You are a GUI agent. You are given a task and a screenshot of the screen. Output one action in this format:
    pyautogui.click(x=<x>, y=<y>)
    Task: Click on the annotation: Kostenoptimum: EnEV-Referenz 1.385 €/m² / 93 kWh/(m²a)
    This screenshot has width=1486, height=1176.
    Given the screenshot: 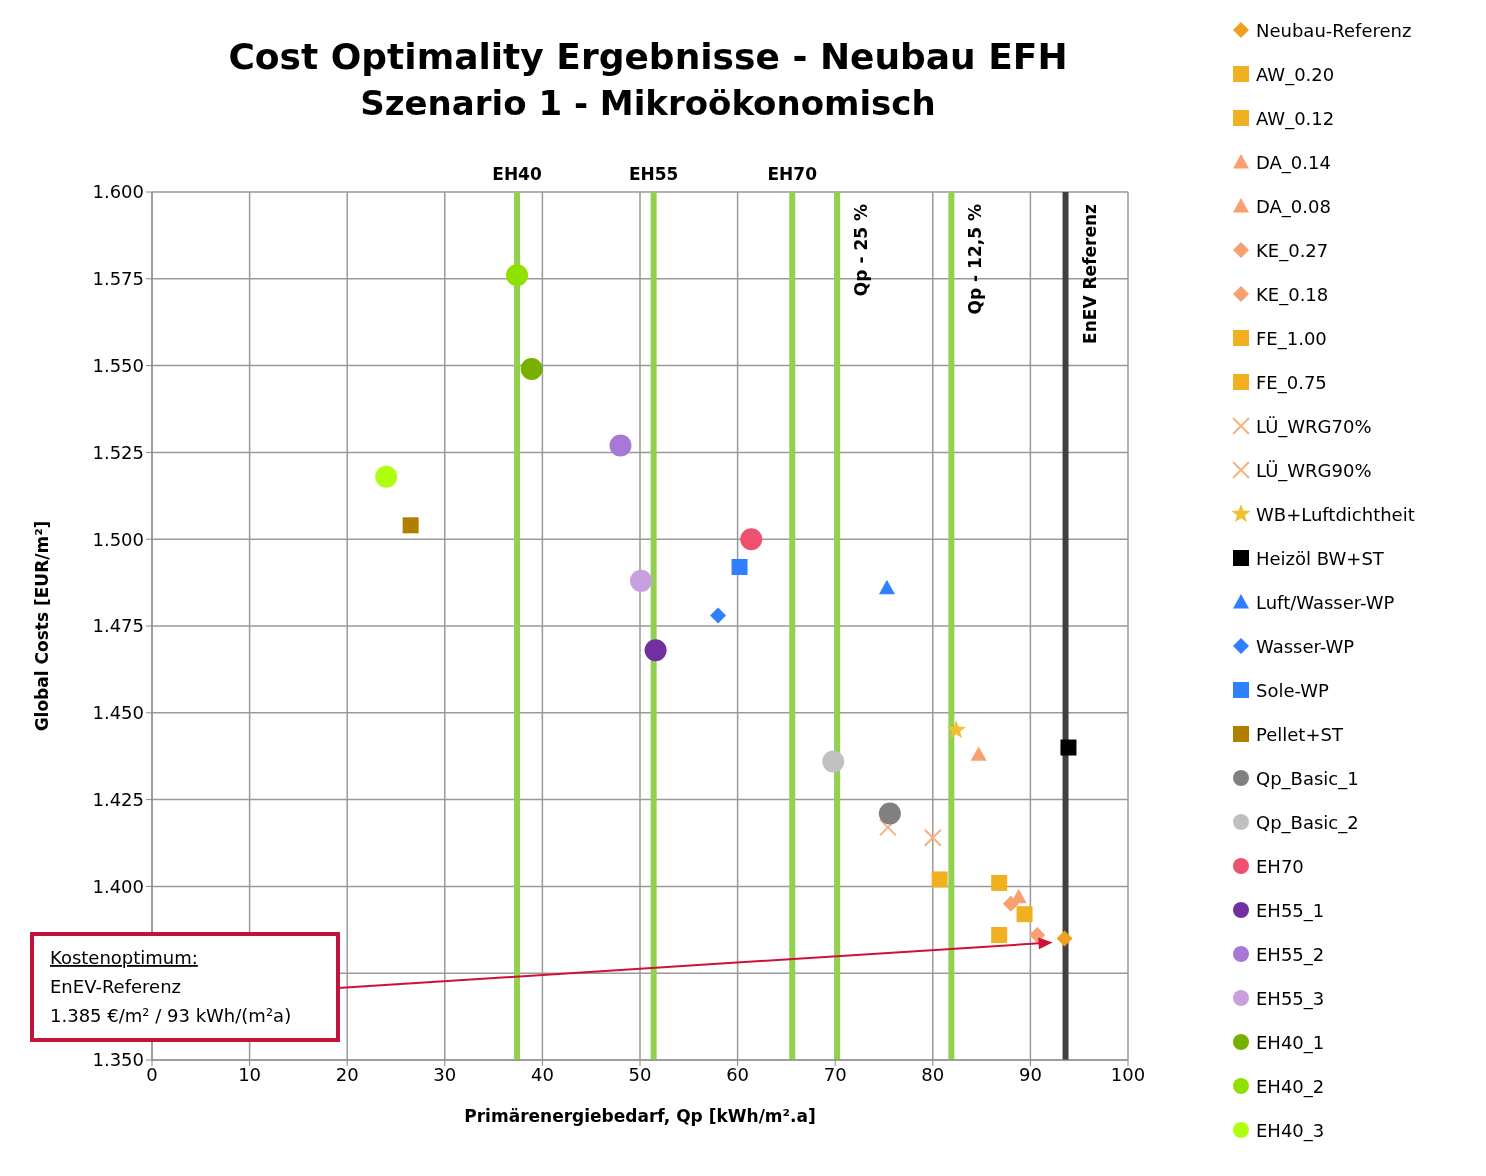 What is the action you would take?
    pyautogui.click(x=171, y=986)
    